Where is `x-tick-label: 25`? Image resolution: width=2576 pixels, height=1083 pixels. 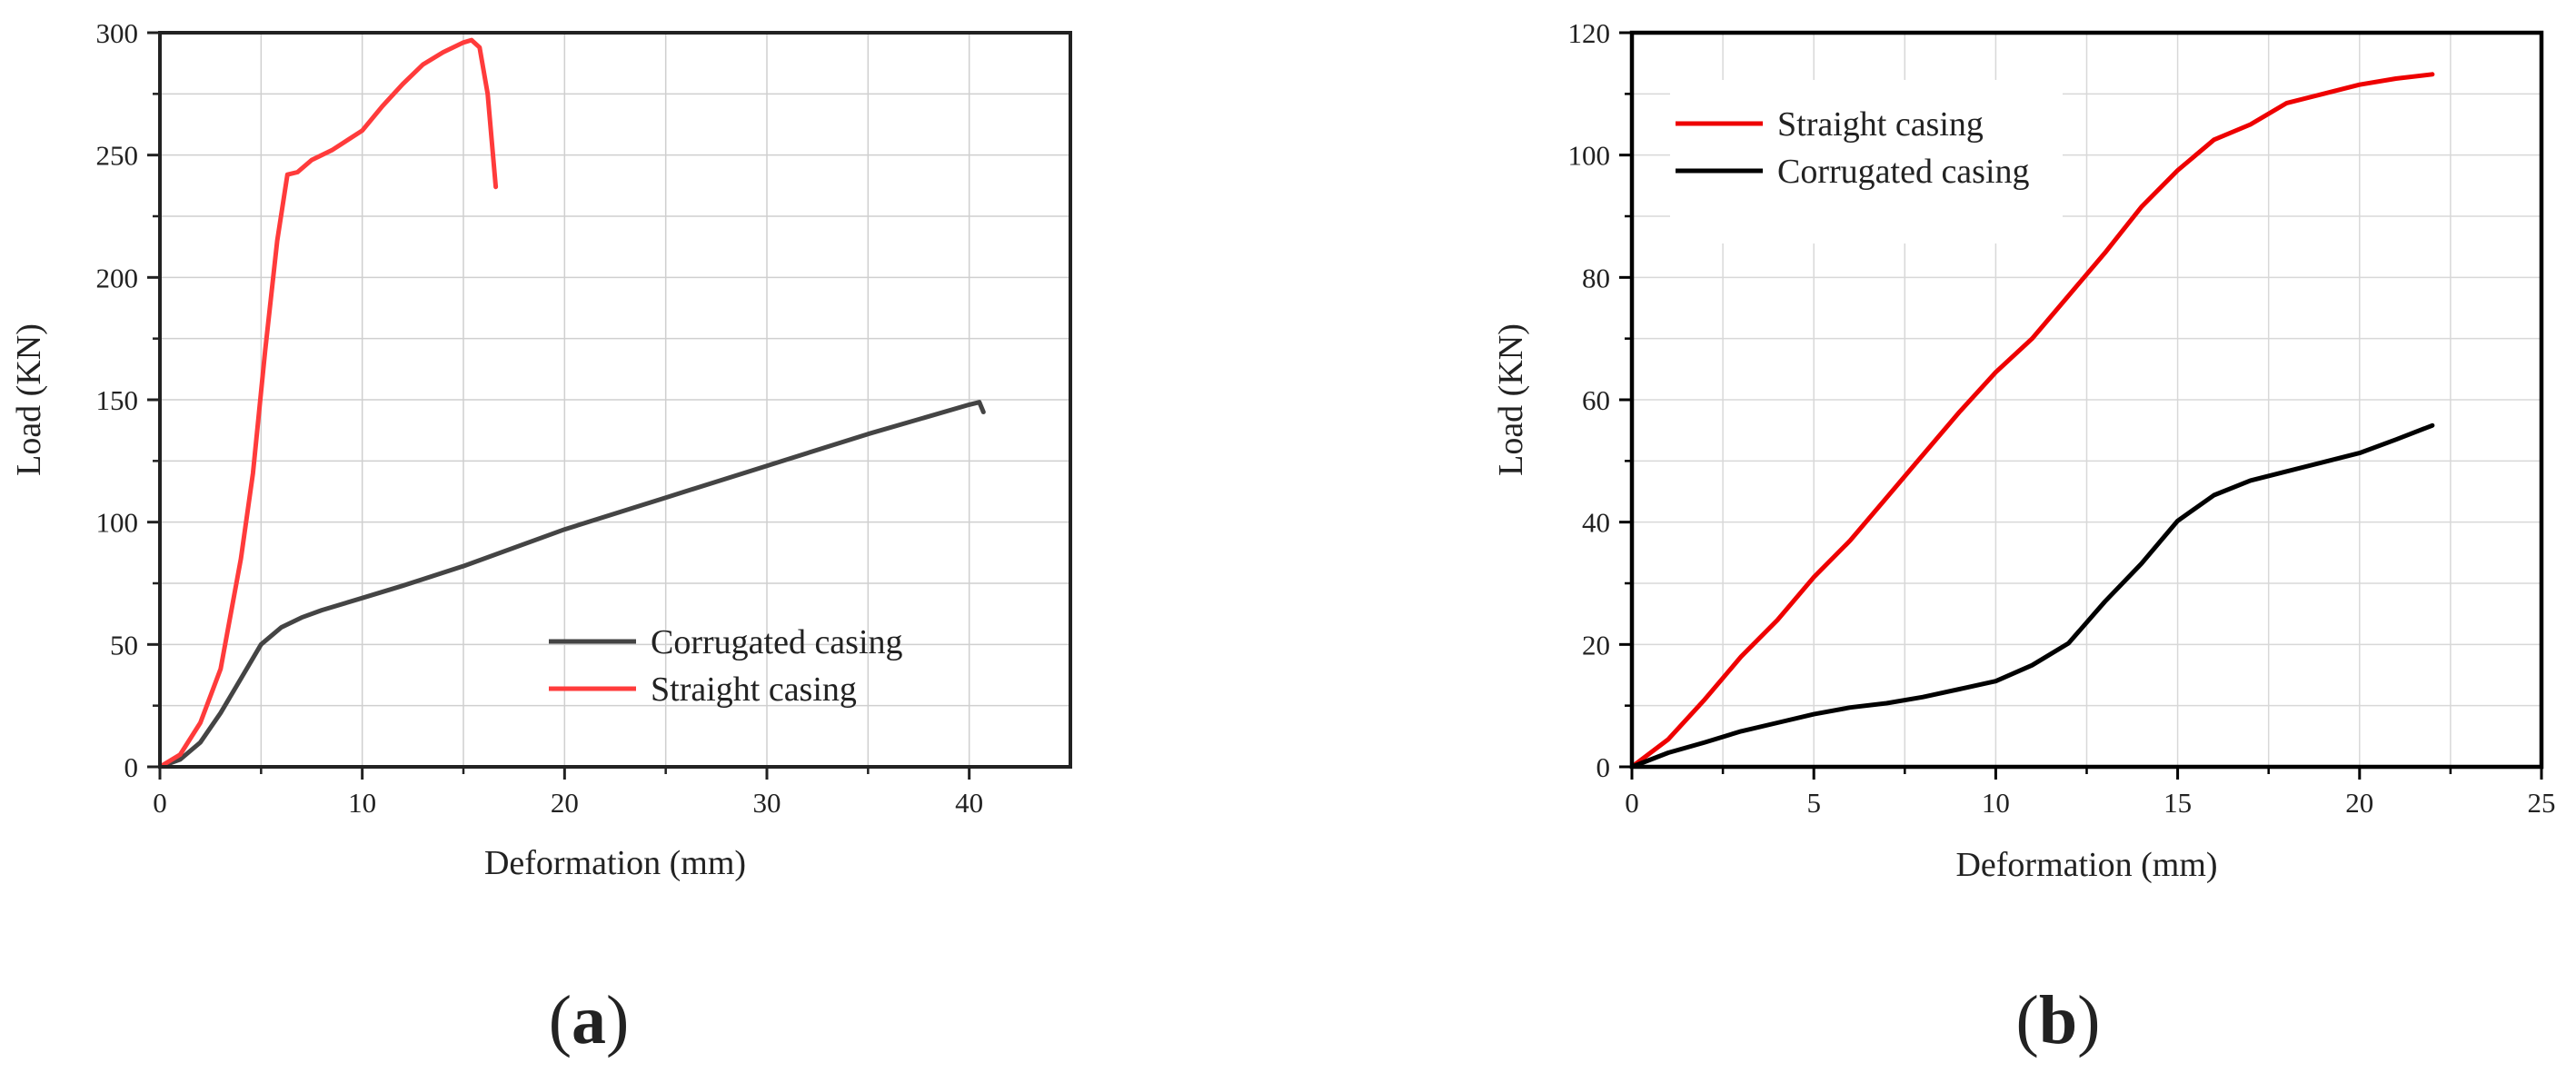
x-tick-label: 25 is located at coordinates (2542, 803).